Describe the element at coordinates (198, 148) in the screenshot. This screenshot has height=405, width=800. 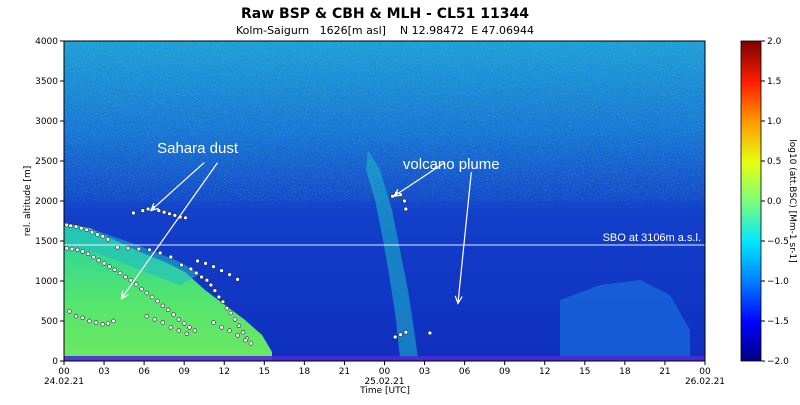
I see `annotation-label: Sahara dust` at that location.